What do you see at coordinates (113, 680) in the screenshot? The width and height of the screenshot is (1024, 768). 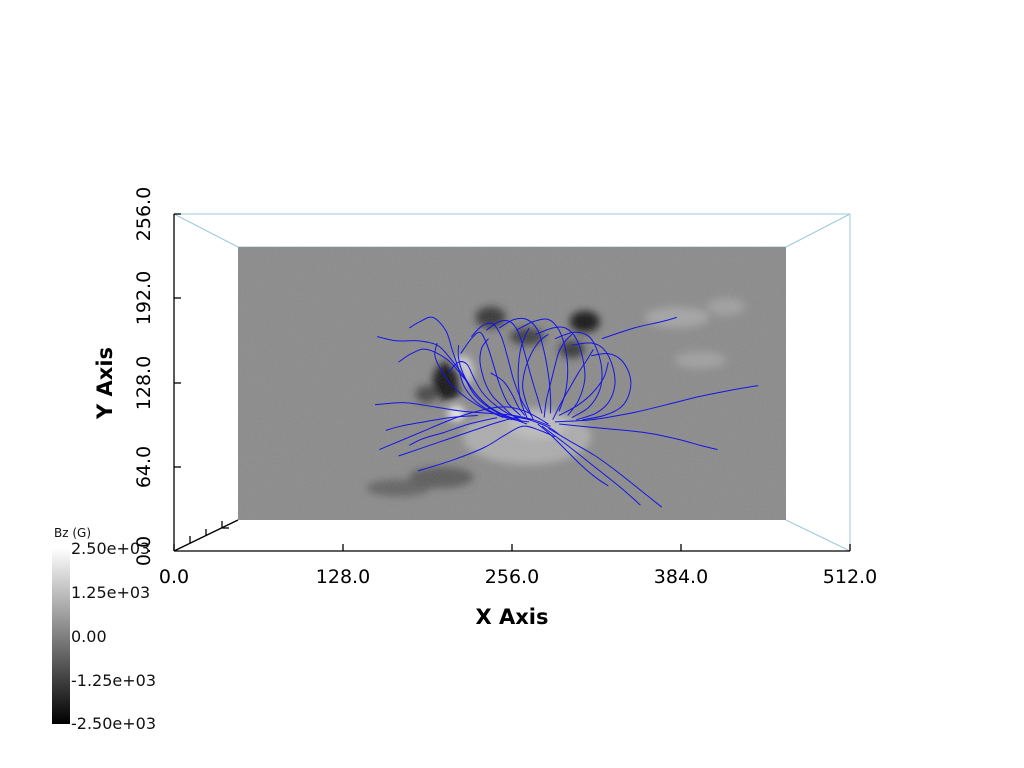 I see `colorbar-label-3: -1.25e+03` at bounding box center [113, 680].